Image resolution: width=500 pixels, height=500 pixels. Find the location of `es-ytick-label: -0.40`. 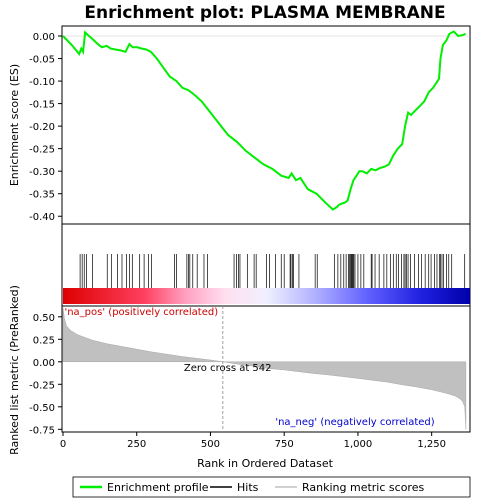

es-ytick-label: -0.40 is located at coordinates (42, 217).